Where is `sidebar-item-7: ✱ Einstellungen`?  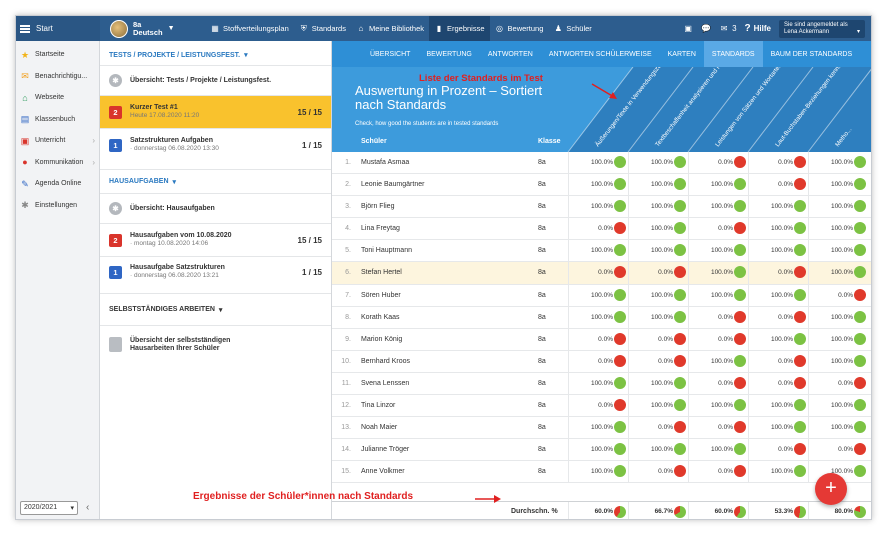
sidebar-item-7: ✱ Einstellungen is located at coordinates (57, 206).